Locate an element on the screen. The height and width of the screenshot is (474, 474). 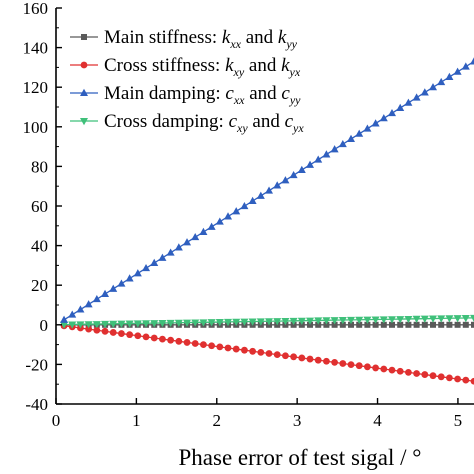
x-tick-label: 0 is located at coordinates (56, 420).